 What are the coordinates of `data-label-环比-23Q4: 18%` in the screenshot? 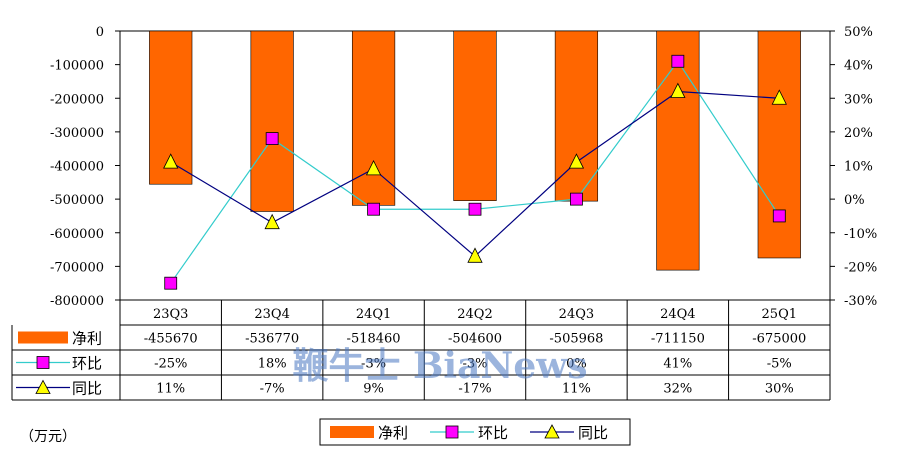 It's located at (272, 364).